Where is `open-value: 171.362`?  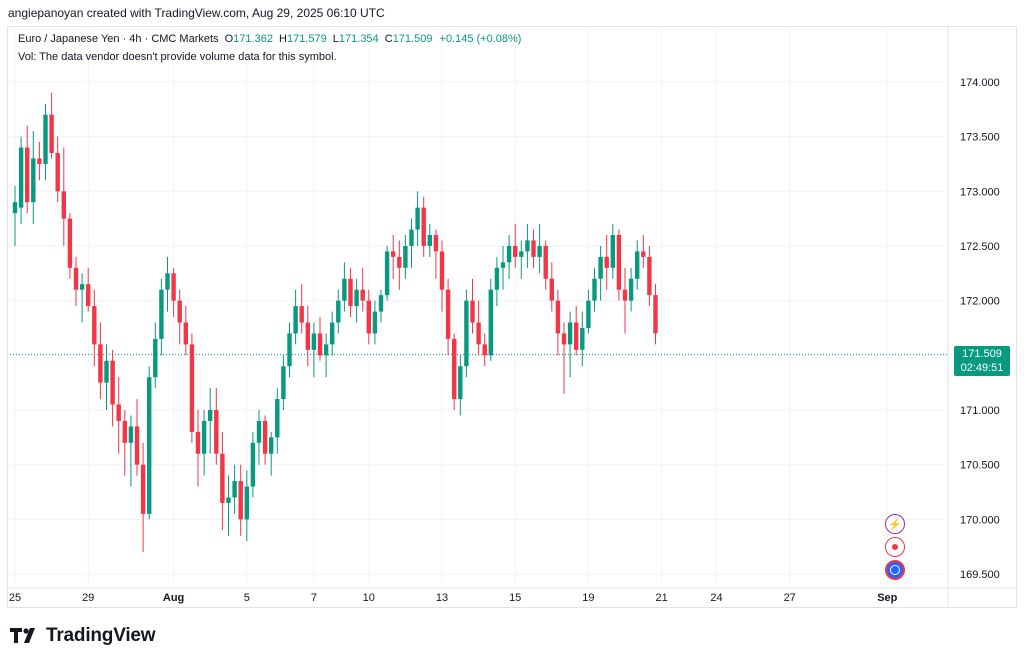
open-value: 171.362 is located at coordinates (253, 39).